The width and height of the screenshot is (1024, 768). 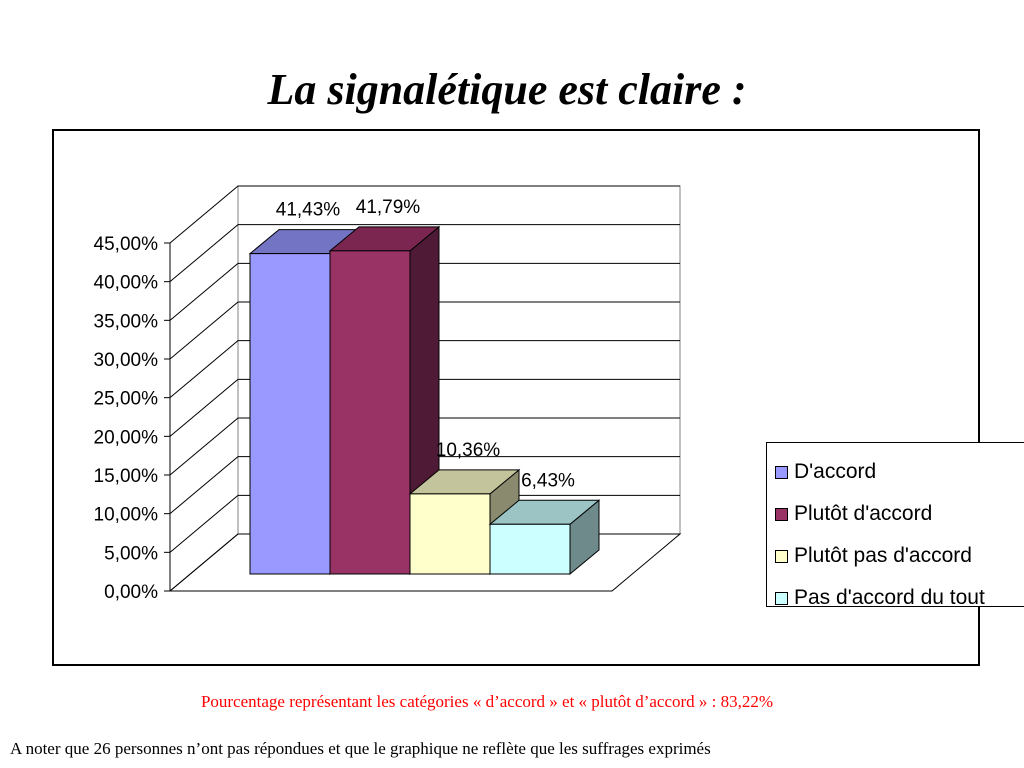 What do you see at coordinates (883, 555) in the screenshot?
I see `legend-label: Plutôt pas d'accord` at bounding box center [883, 555].